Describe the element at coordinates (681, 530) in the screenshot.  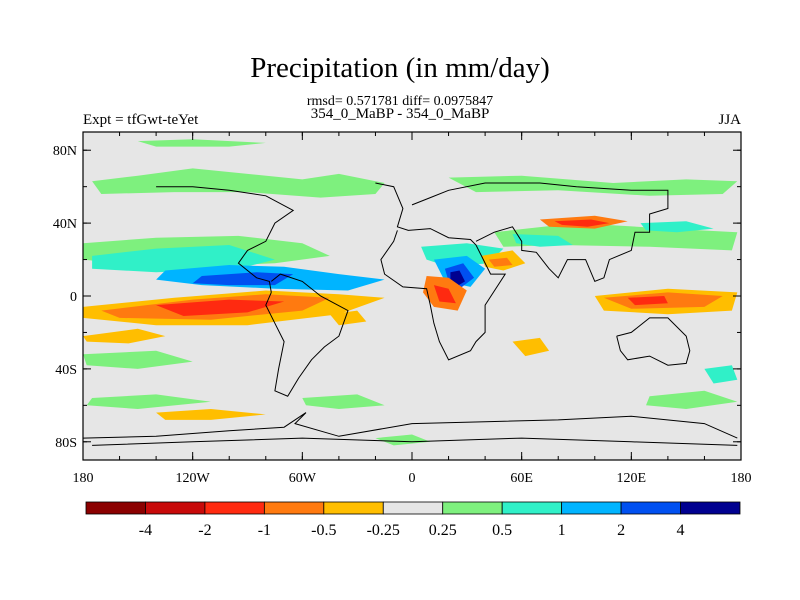
I see `colorbar-label-9: 4` at that location.